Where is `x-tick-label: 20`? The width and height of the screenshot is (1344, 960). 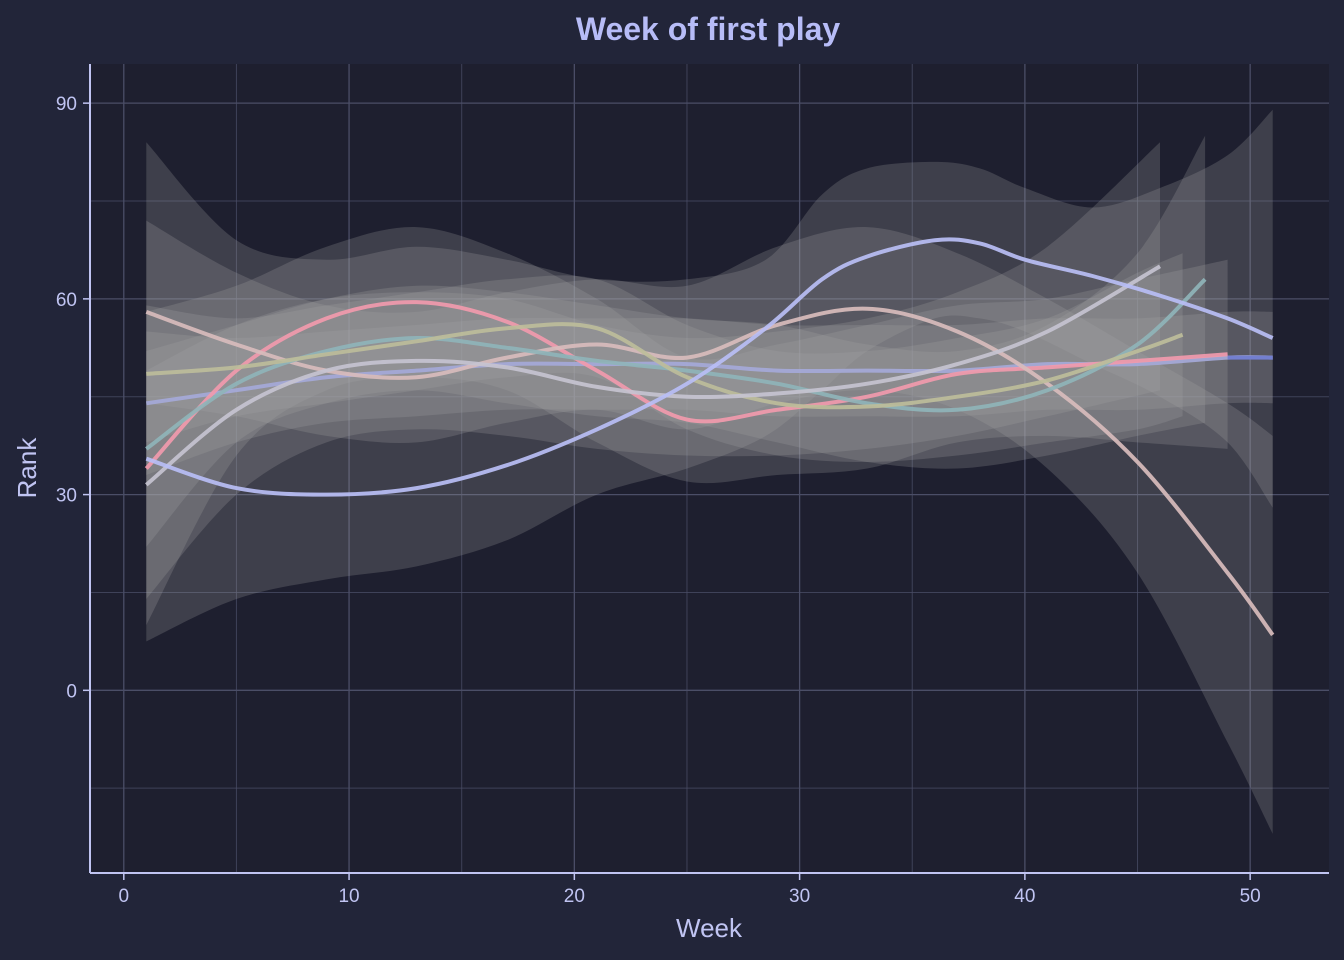
x-tick-label: 20 is located at coordinates (574, 896).